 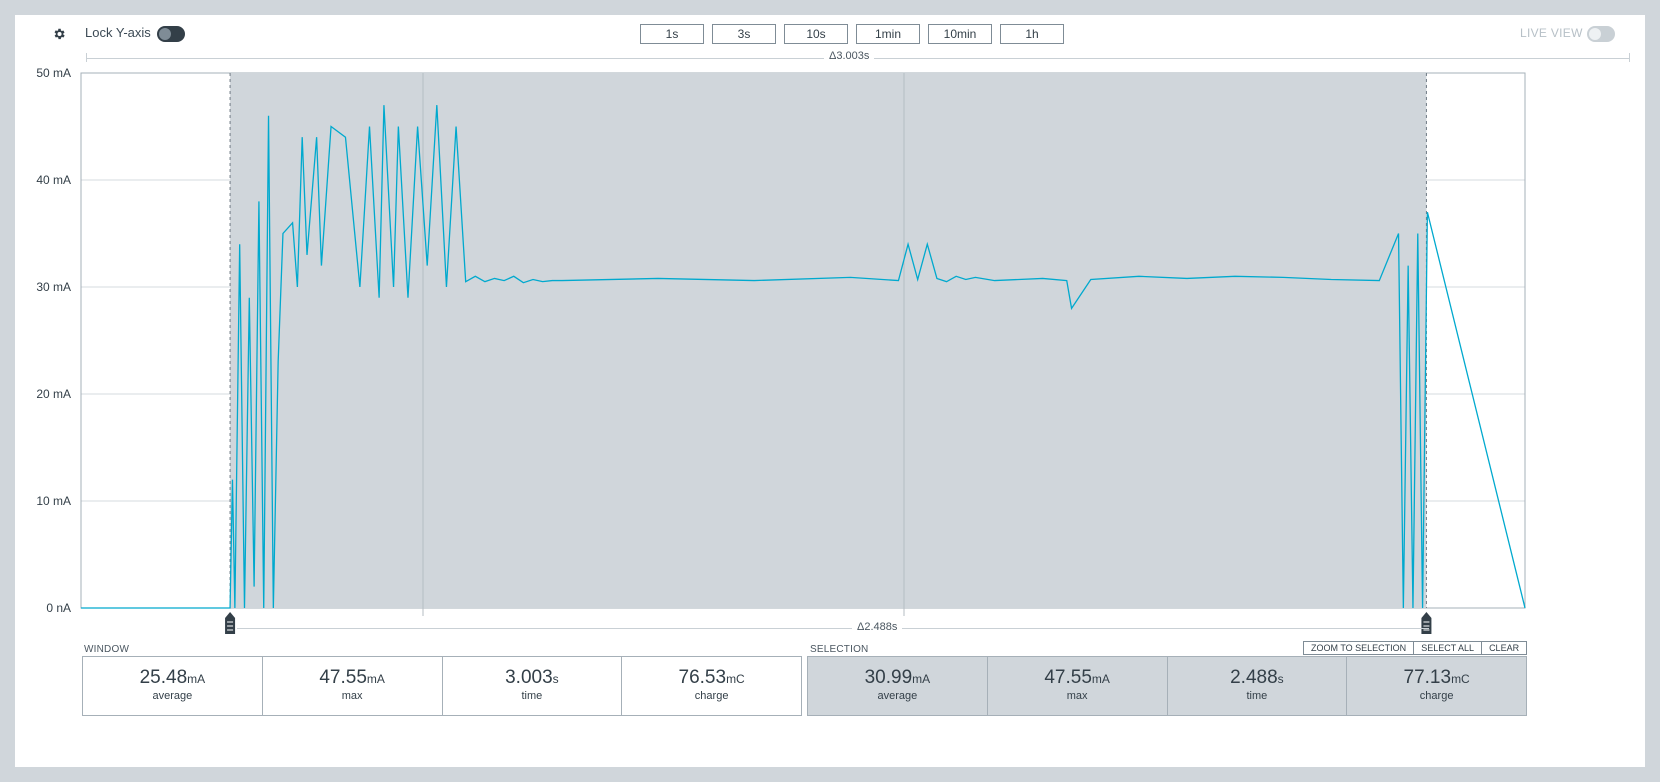 What do you see at coordinates (921, 679) in the screenshot?
I see `selection-average-unit: mA` at bounding box center [921, 679].